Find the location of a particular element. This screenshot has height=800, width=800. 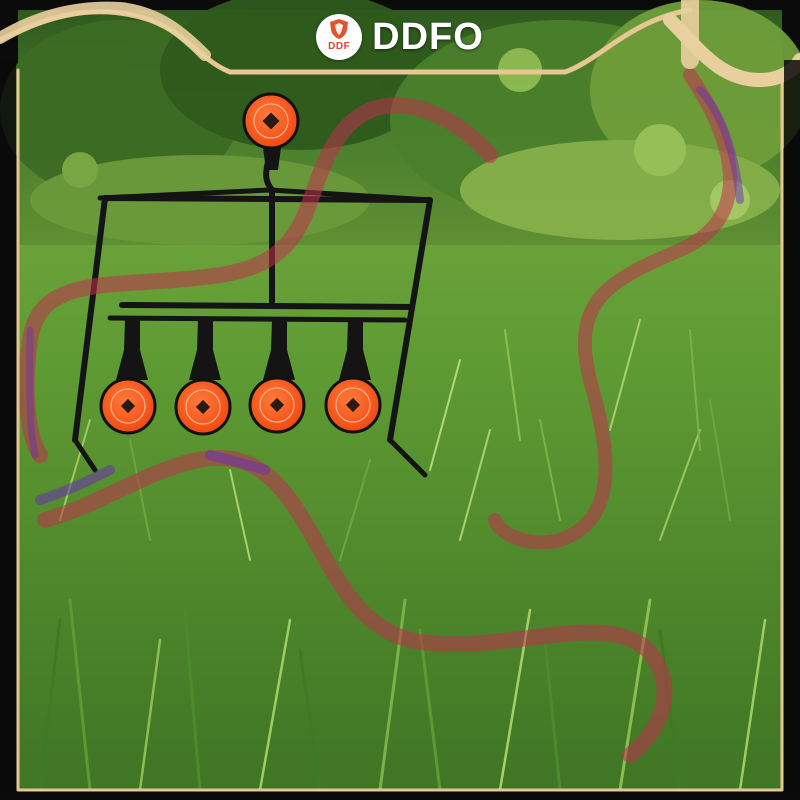

stand-frame is located at coordinates (252, 319).